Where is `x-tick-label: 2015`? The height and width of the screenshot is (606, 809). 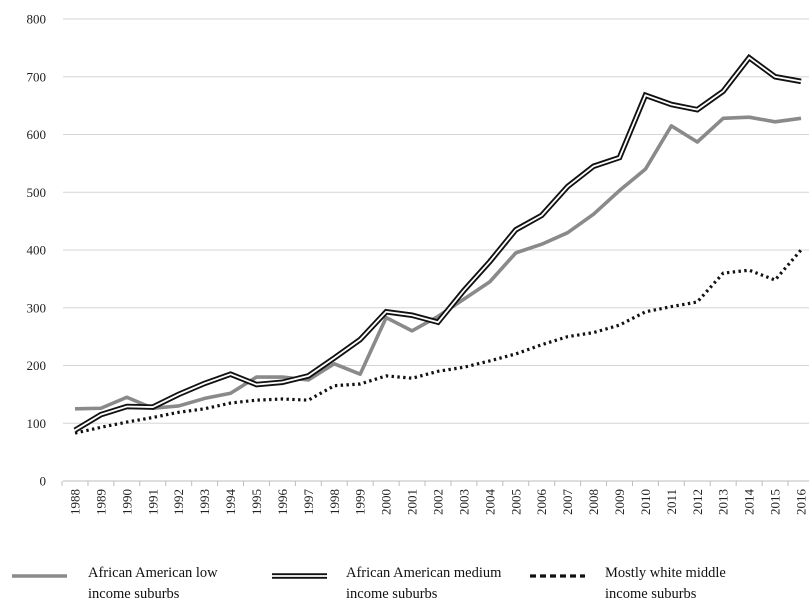
x-tick-label: 2015 is located at coordinates (775, 502).